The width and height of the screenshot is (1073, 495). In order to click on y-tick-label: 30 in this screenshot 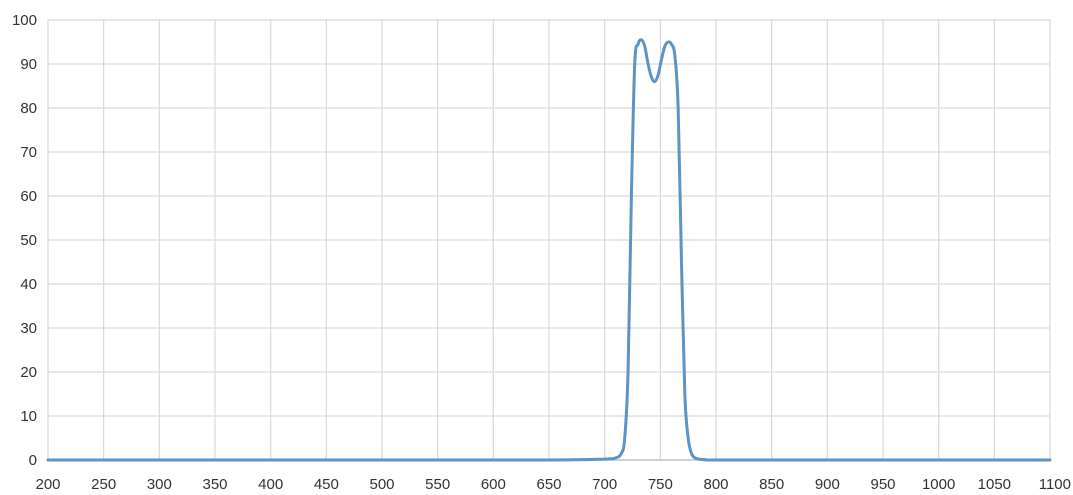, I will do `click(28, 328)`.